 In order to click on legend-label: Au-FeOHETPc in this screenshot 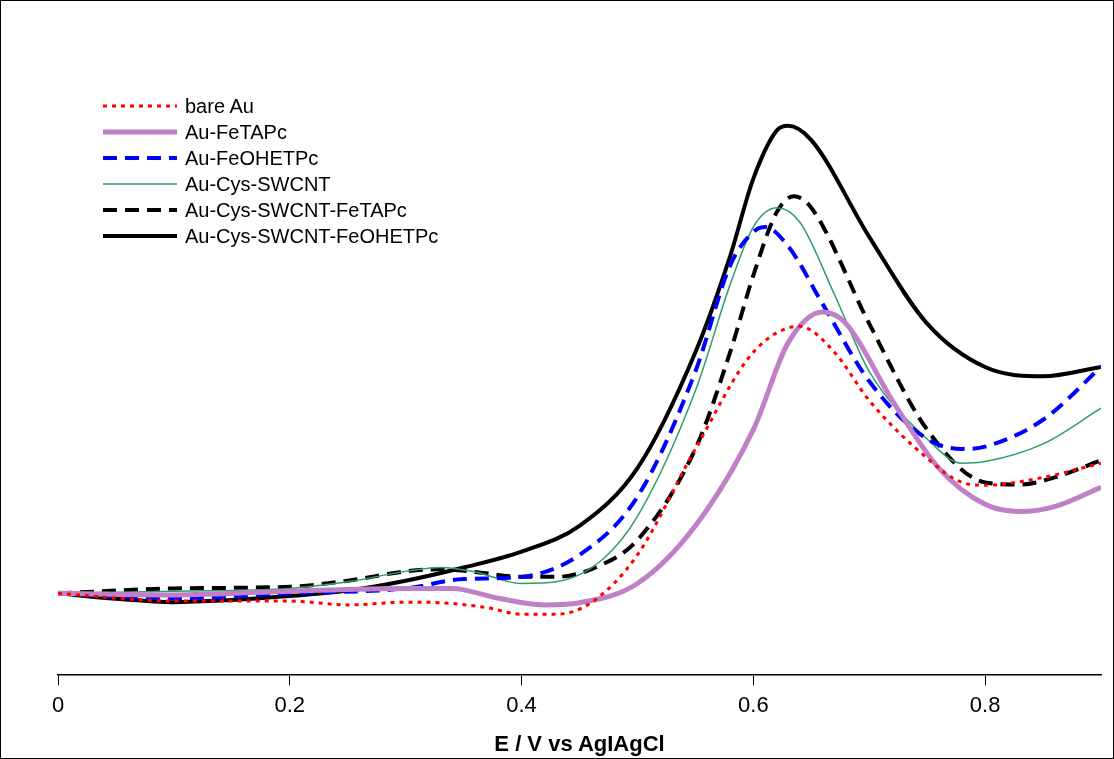, I will do `click(252, 158)`.